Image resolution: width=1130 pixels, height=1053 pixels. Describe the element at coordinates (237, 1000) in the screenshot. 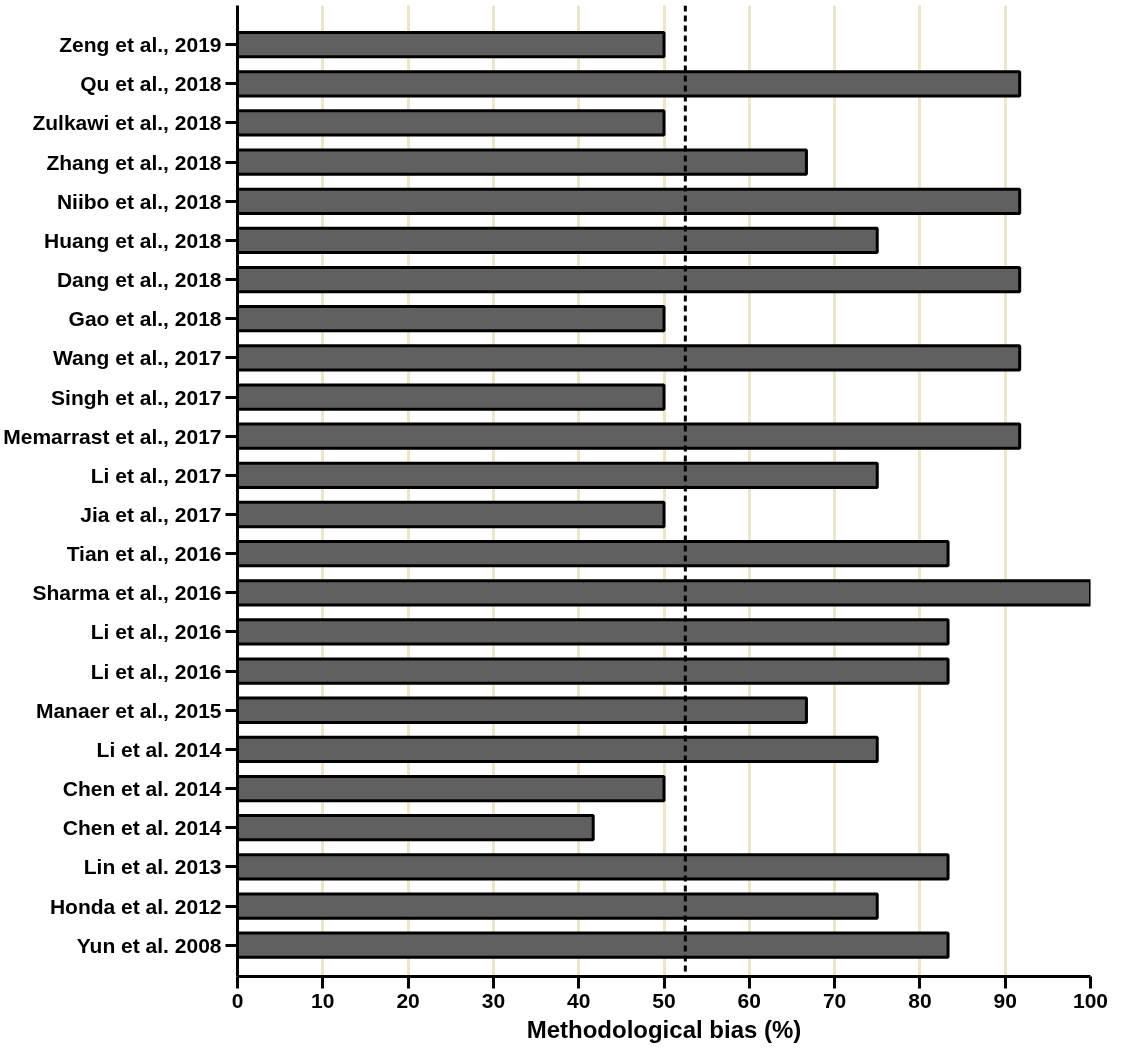

I see `x-tick-label: 0` at that location.